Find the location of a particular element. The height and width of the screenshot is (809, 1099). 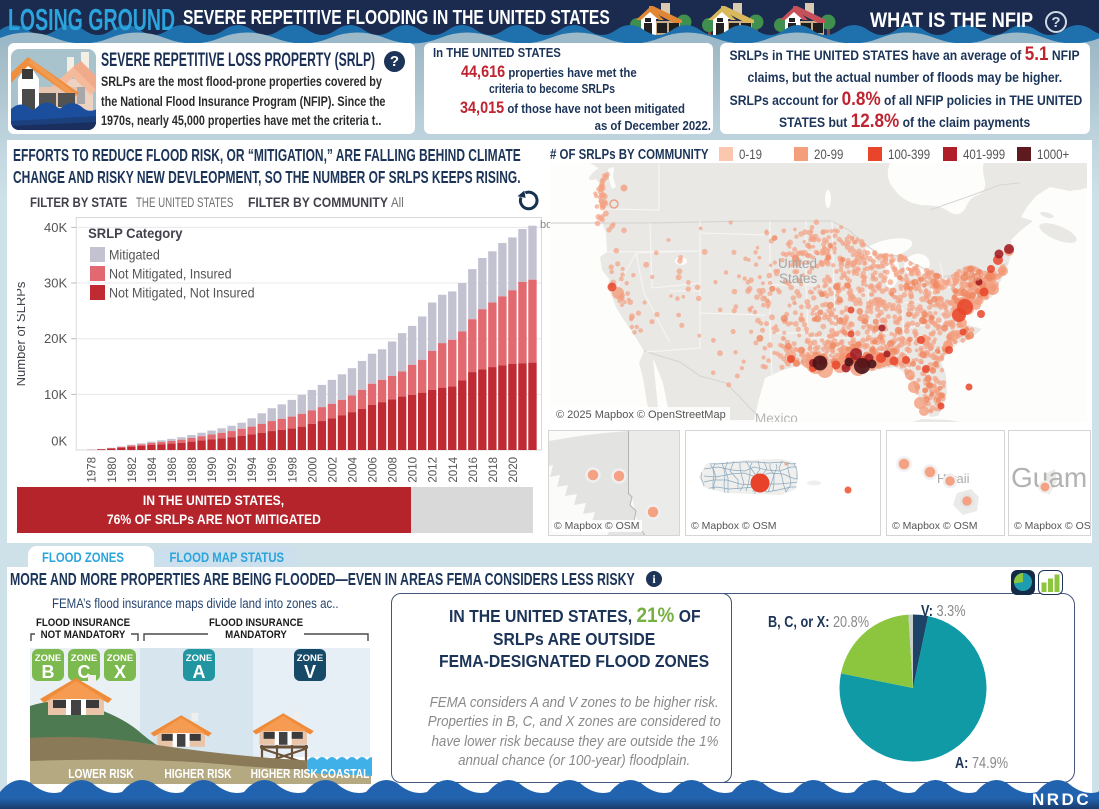

svg-text: 1986 is located at coordinates (173, 470).